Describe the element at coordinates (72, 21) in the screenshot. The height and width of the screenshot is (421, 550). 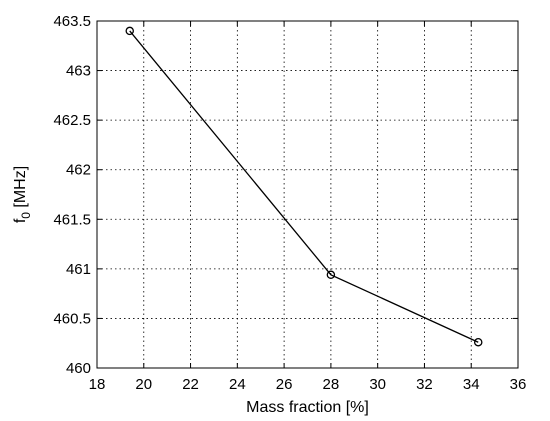
I see `y-tick-label: 463.5` at that location.